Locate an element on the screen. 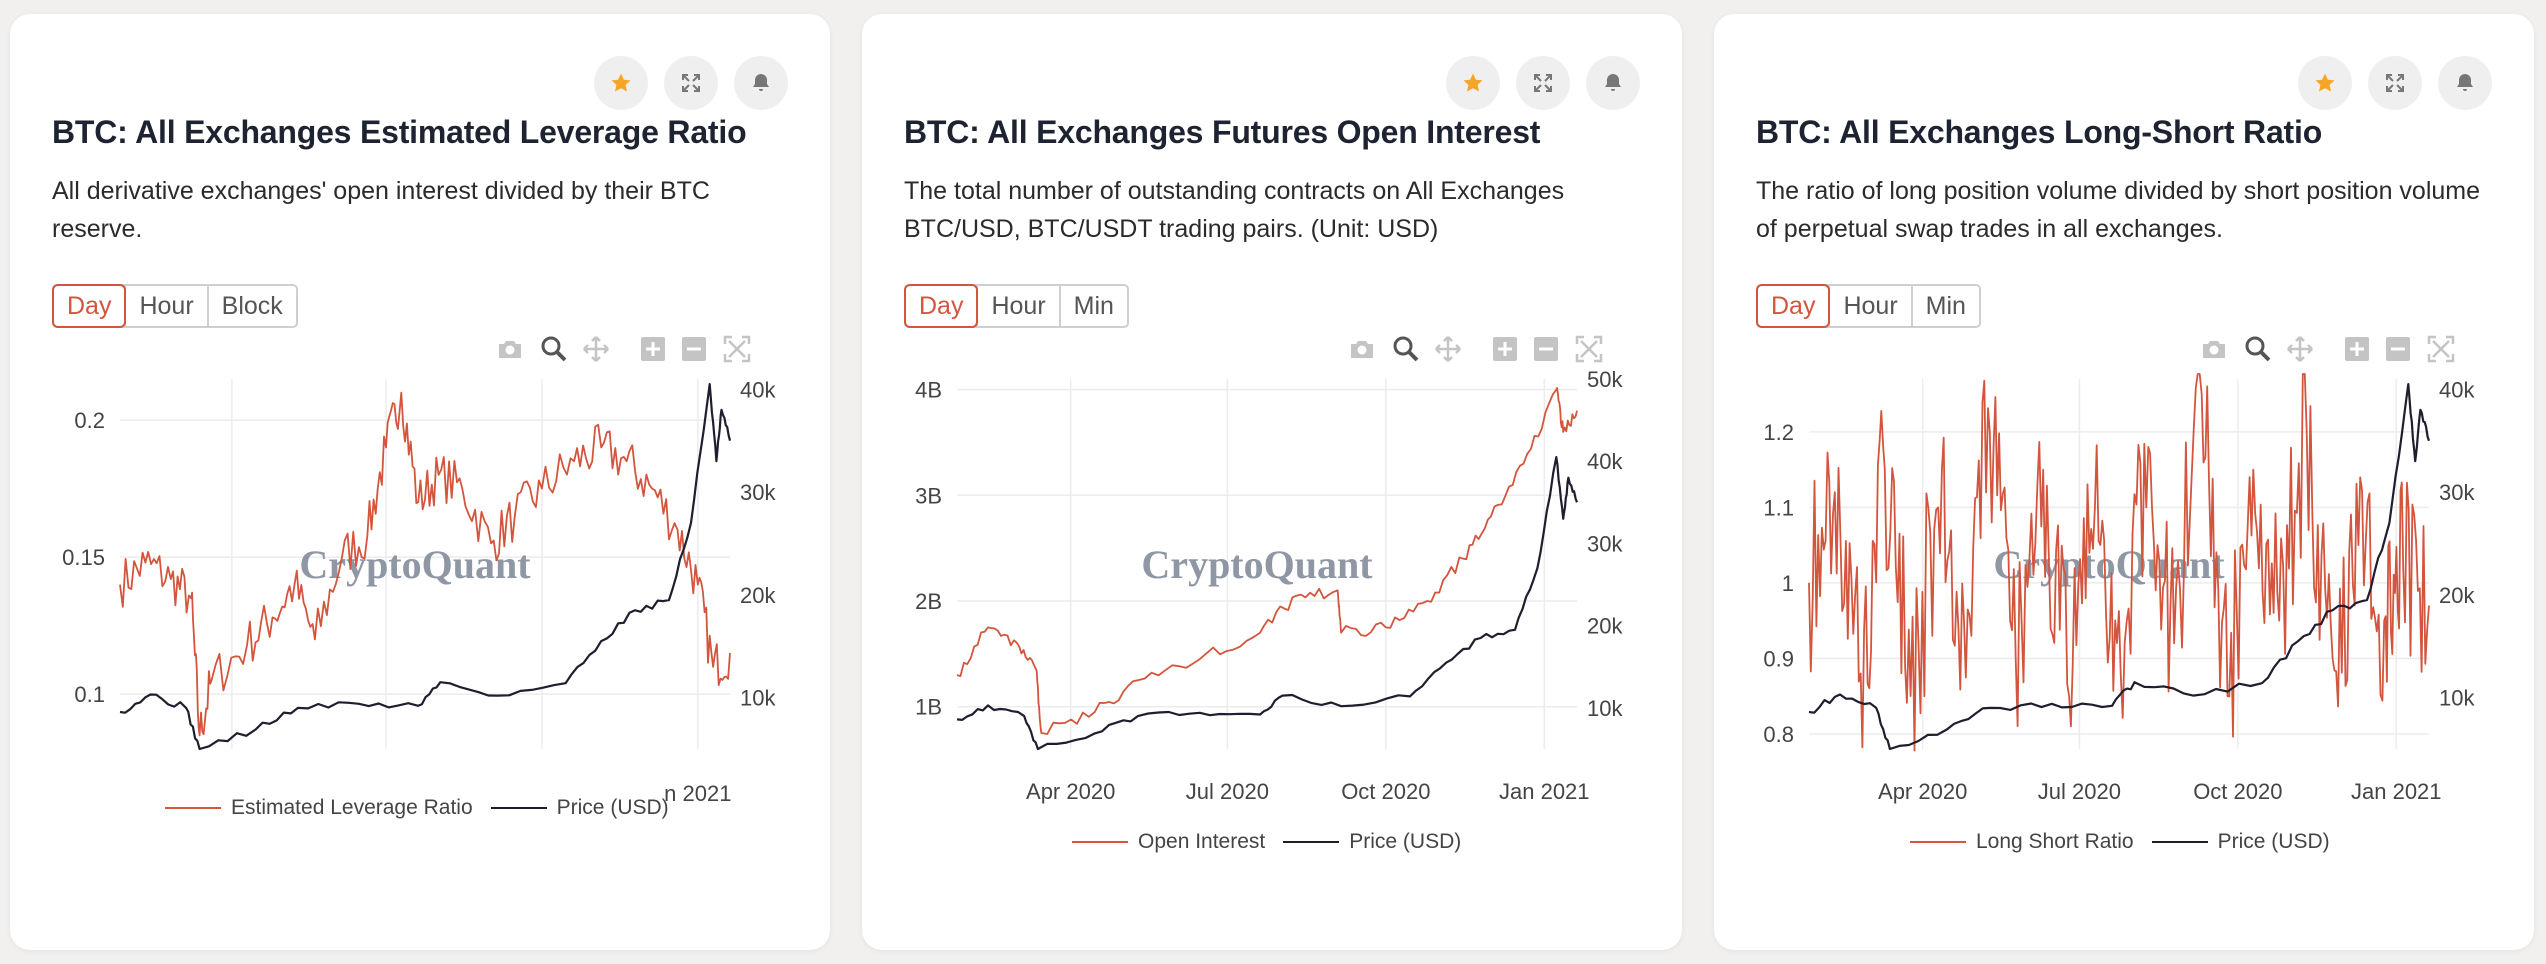 The image size is (2546, 964). interval-tabs: Day Hour Block is located at coordinates (174, 306).